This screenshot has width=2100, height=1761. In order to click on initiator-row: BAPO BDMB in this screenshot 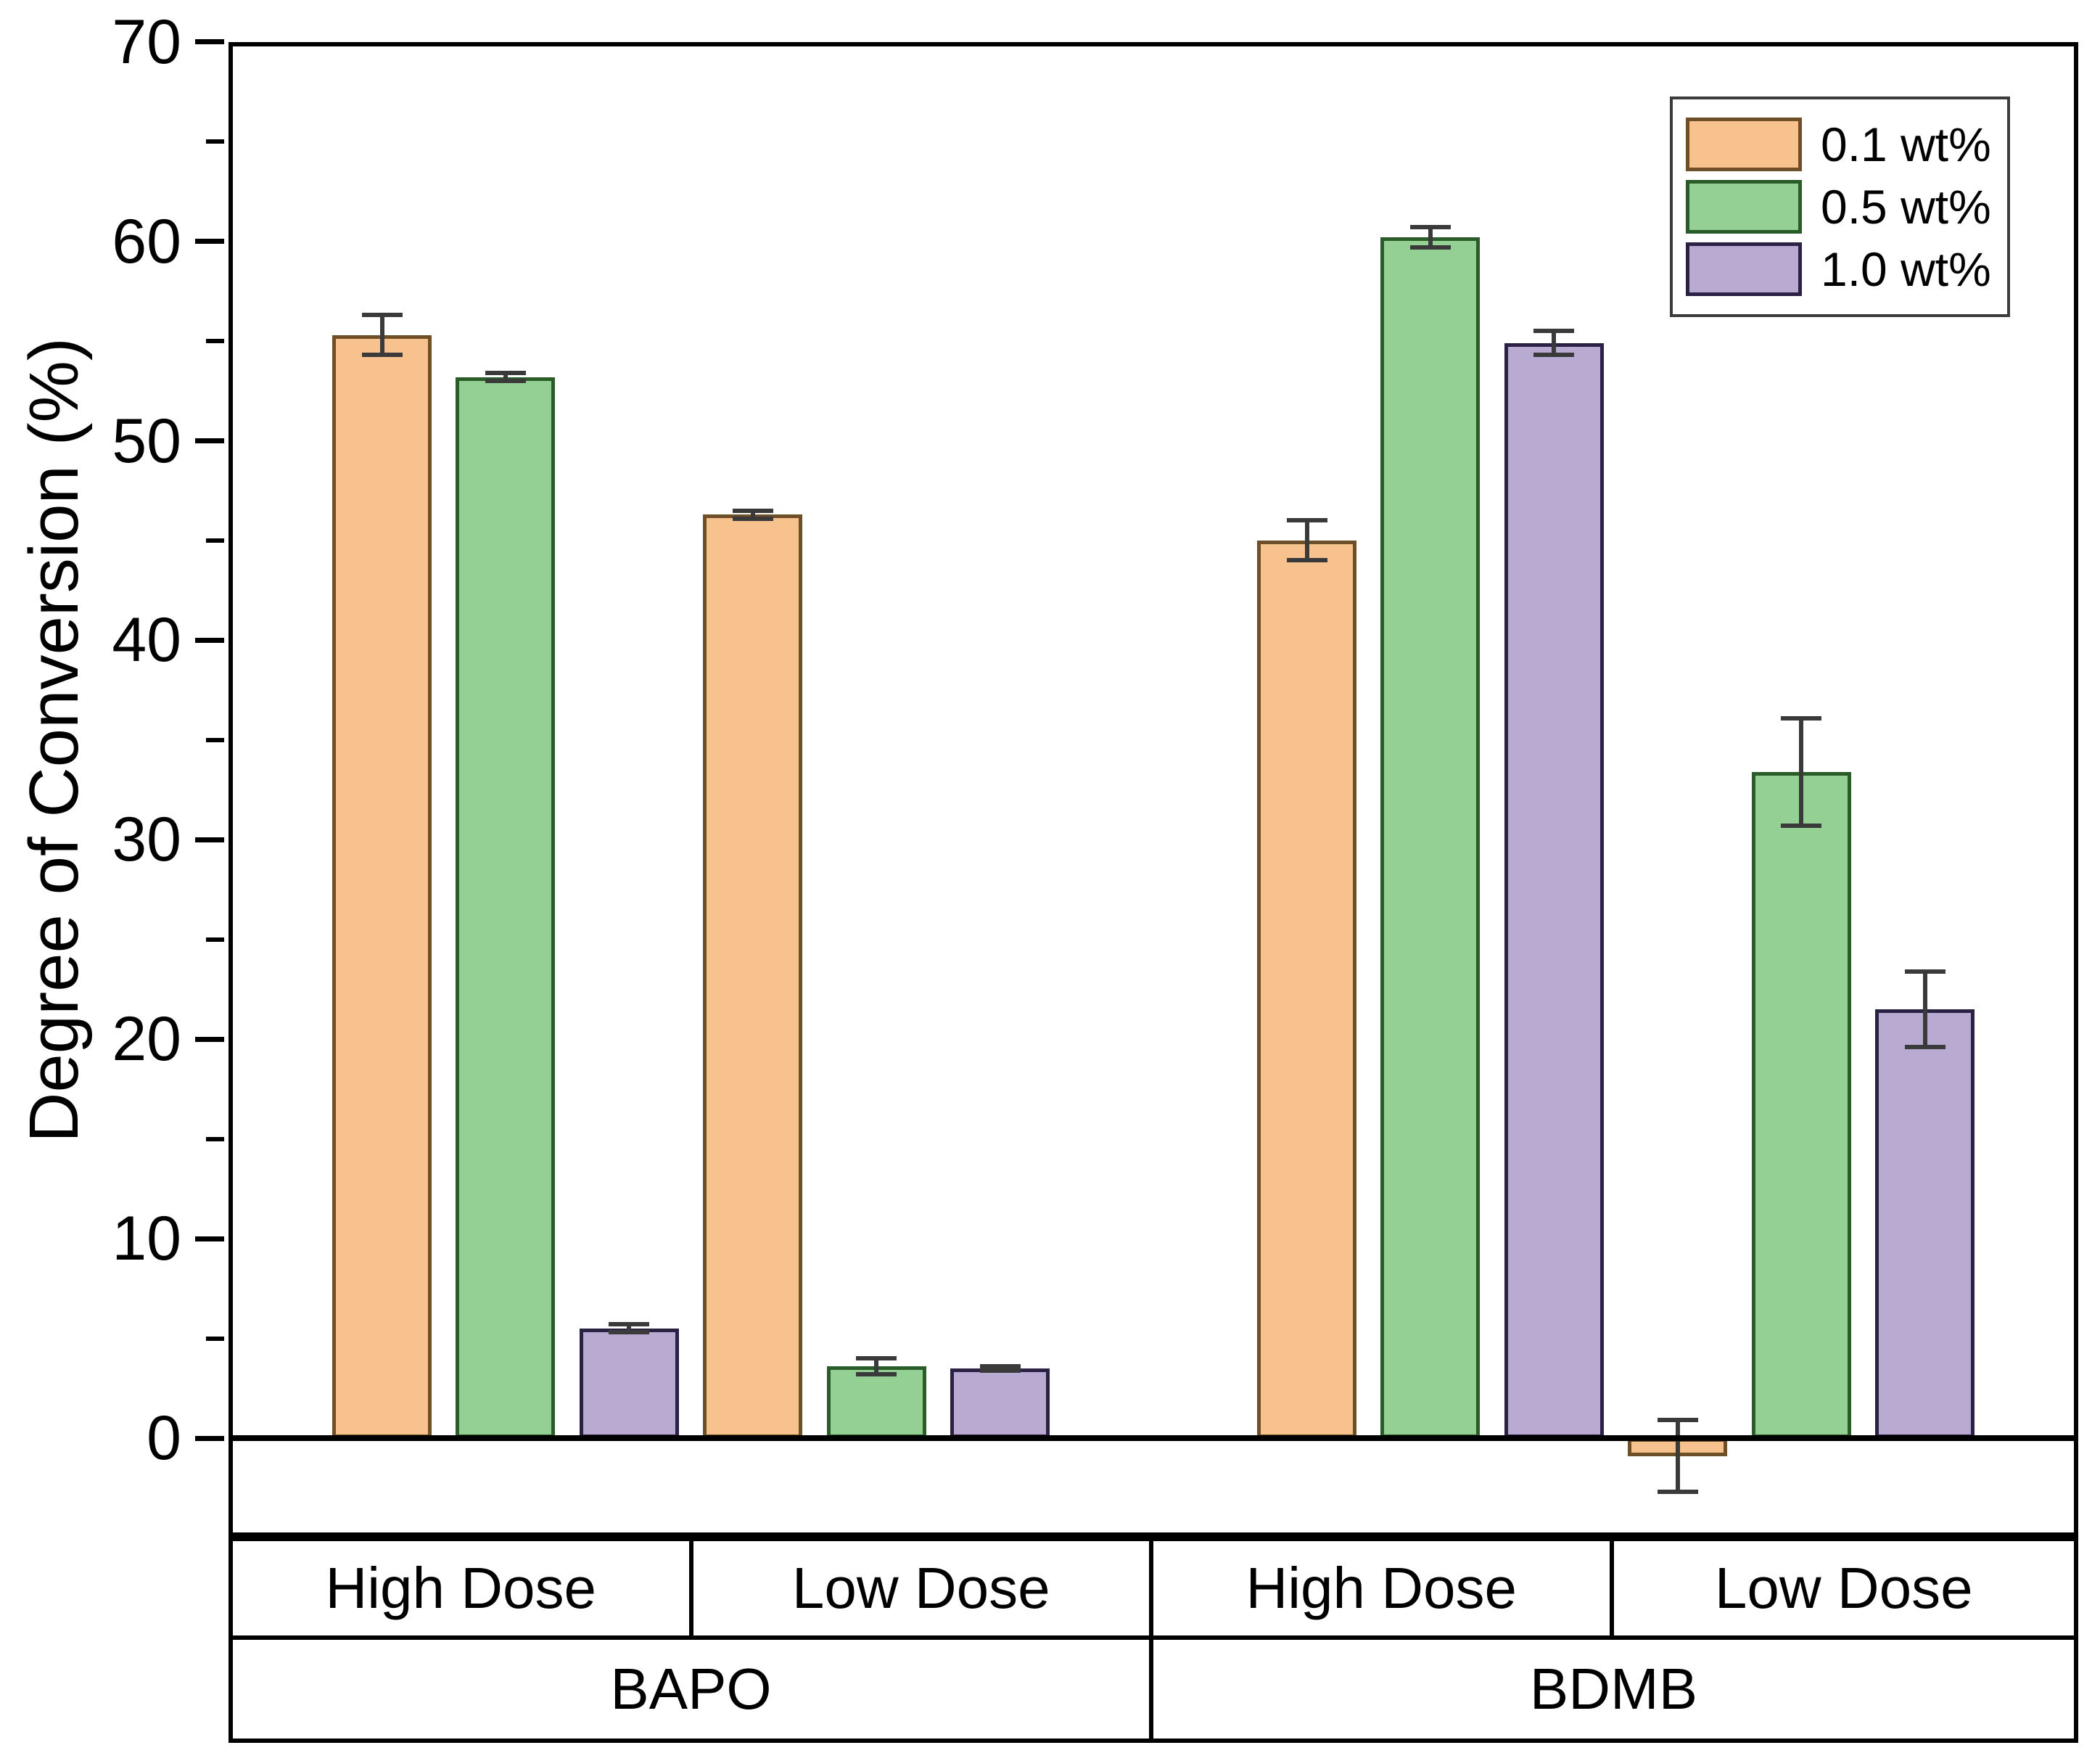, I will do `click(1153, 1690)`.